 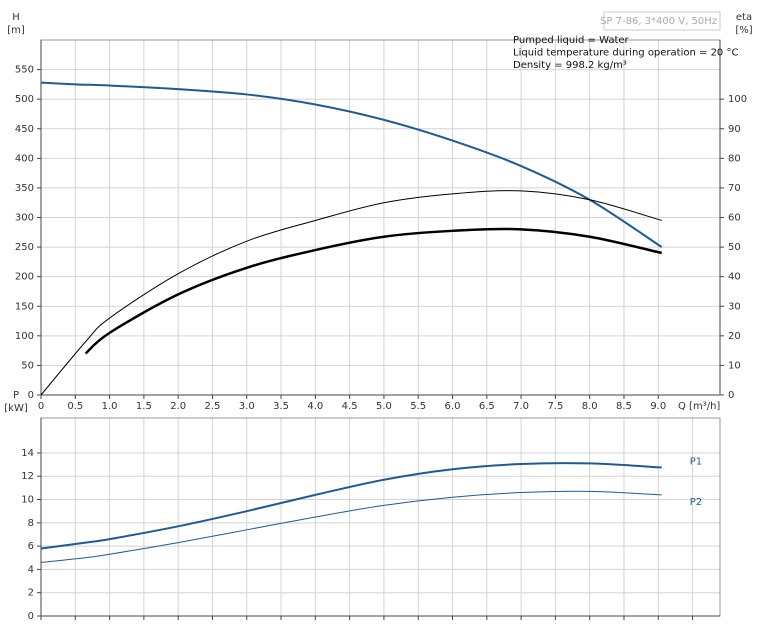 What do you see at coordinates (178, 406) in the screenshot?
I see `x-tick-label: 2.0` at bounding box center [178, 406].